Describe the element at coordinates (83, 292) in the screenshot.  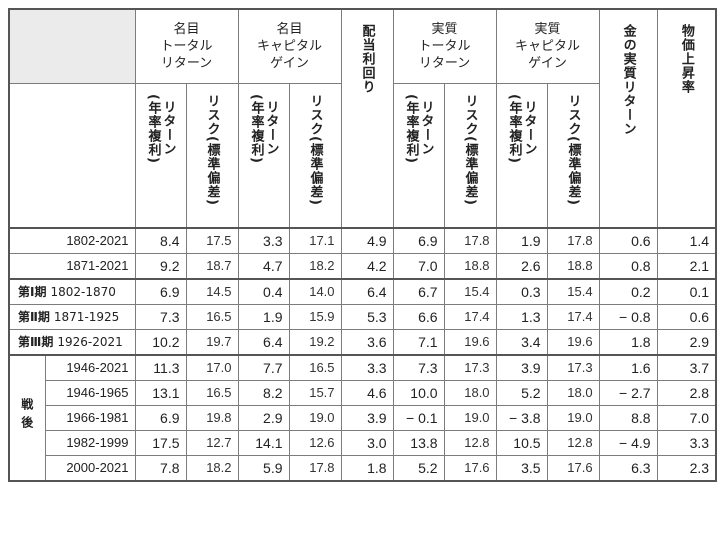
I see `period-years: 1802-1870` at that location.